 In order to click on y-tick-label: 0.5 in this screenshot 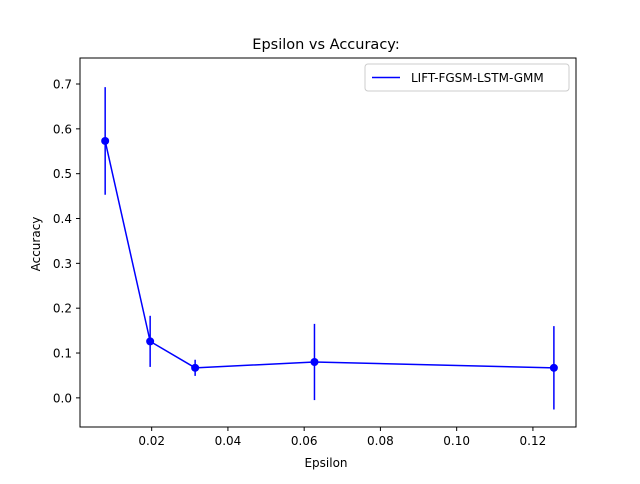, I will do `click(62, 174)`.